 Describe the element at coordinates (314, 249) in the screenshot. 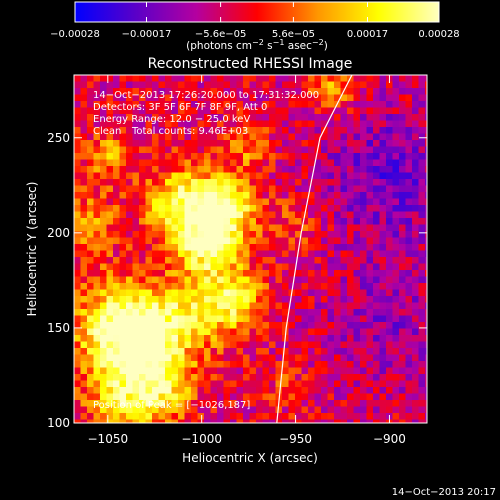

I see `solar-limb-line` at that location.